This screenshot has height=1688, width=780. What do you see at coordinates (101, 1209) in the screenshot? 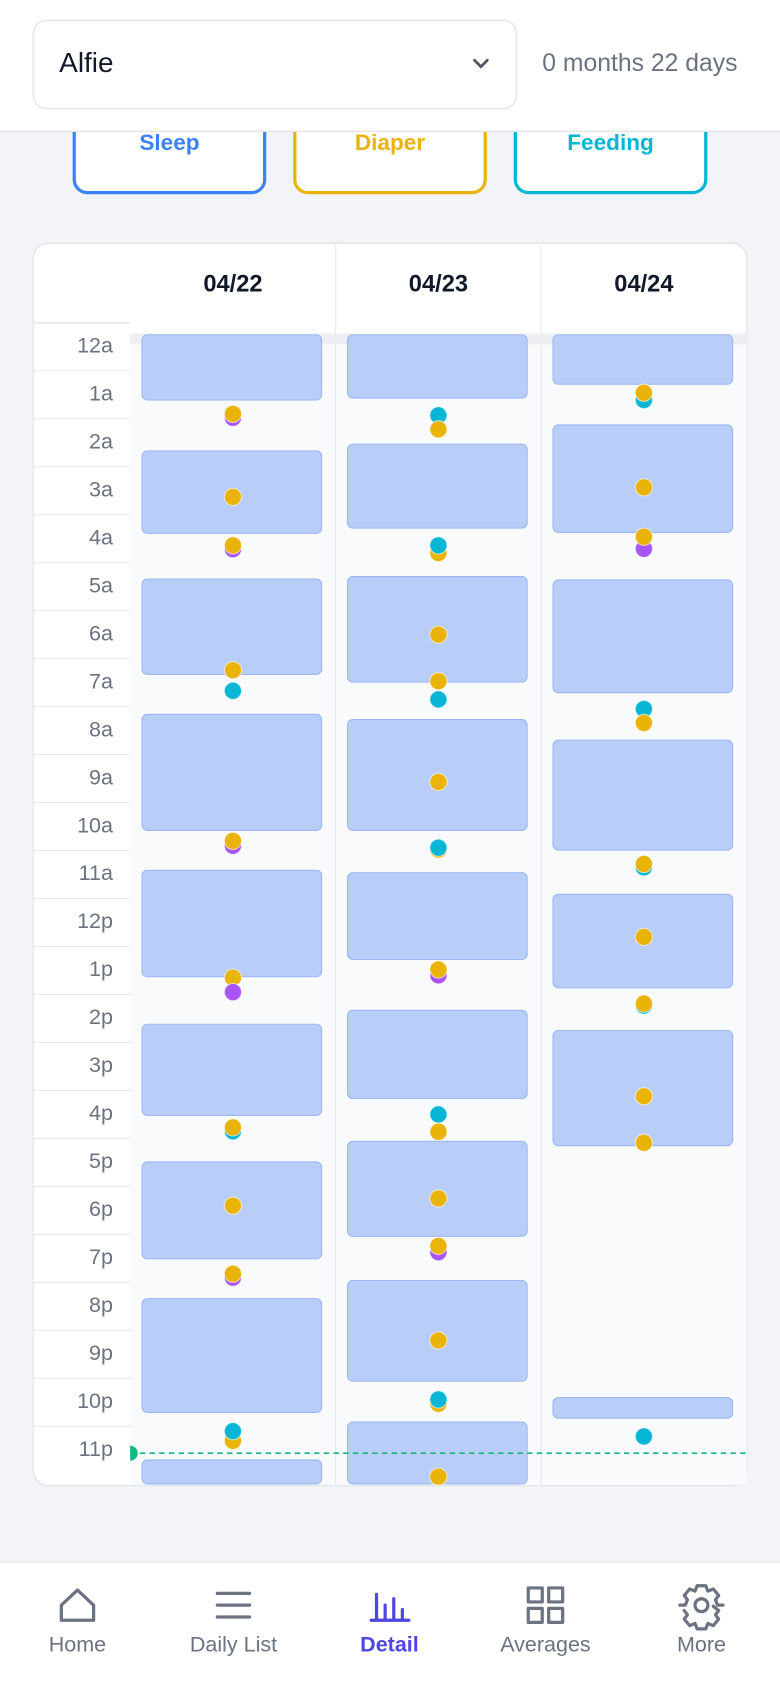
I see `hour-label: 6p` at bounding box center [101, 1209].